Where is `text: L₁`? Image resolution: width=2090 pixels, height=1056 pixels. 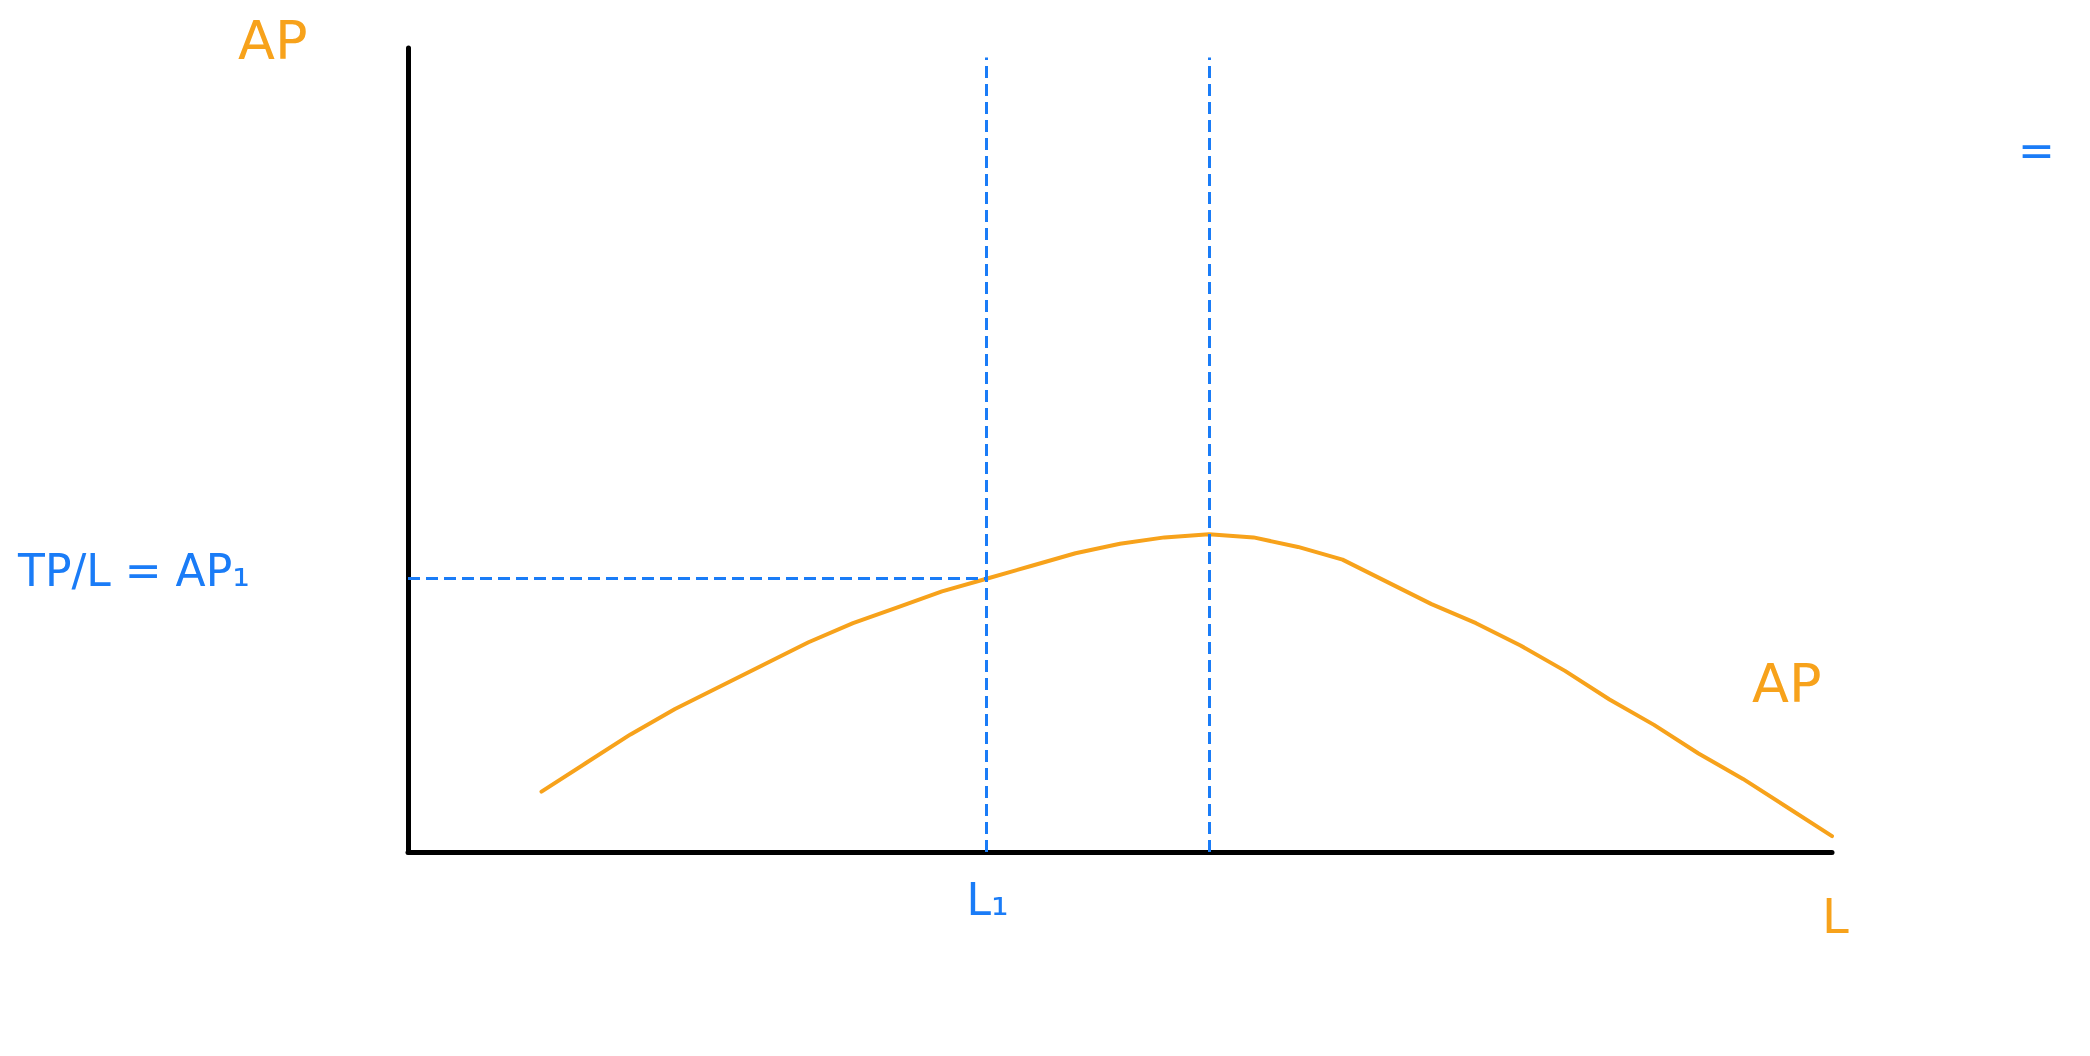
text: L₁ is located at coordinates (987, 899).